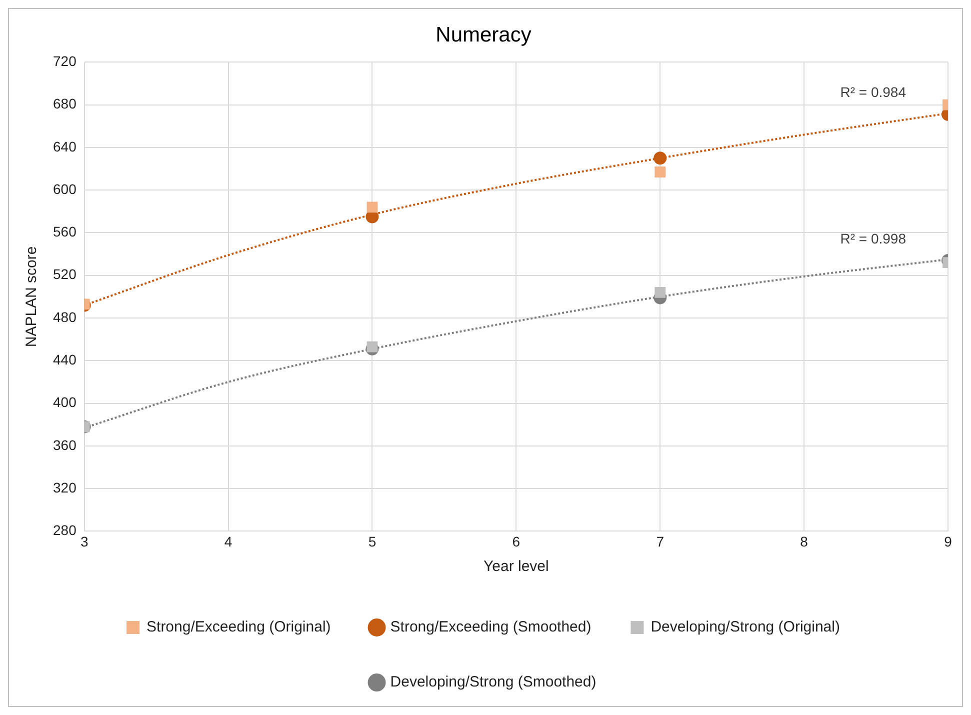 This screenshot has width=971, height=715. Describe the element at coordinates (745, 627) in the screenshot. I see `legend-label: Developing/Strong (Original)` at that location.